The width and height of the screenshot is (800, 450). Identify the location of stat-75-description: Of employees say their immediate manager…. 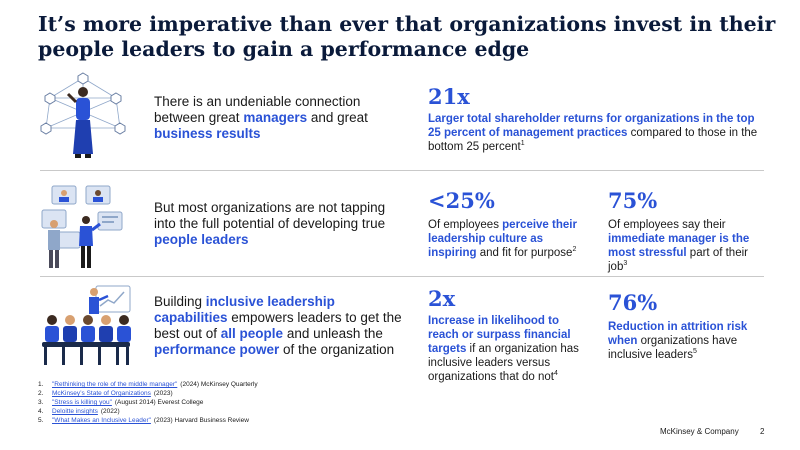
(688, 246).